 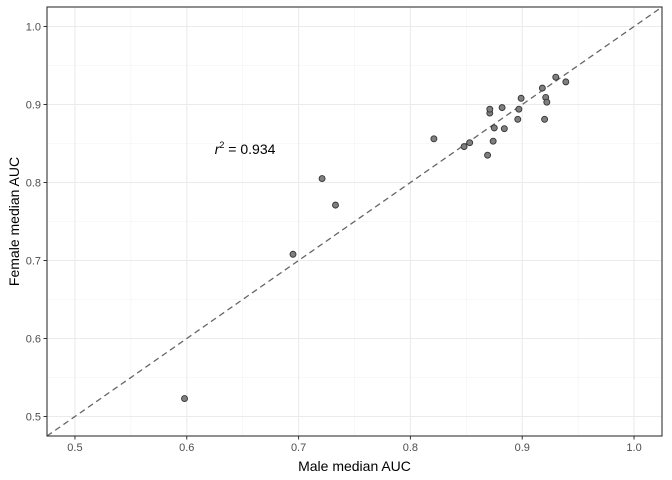 I want to click on y-axis-ticks: 0.5 0.6 0.7 0.8 0.9 1.0, so click(x=36, y=223).